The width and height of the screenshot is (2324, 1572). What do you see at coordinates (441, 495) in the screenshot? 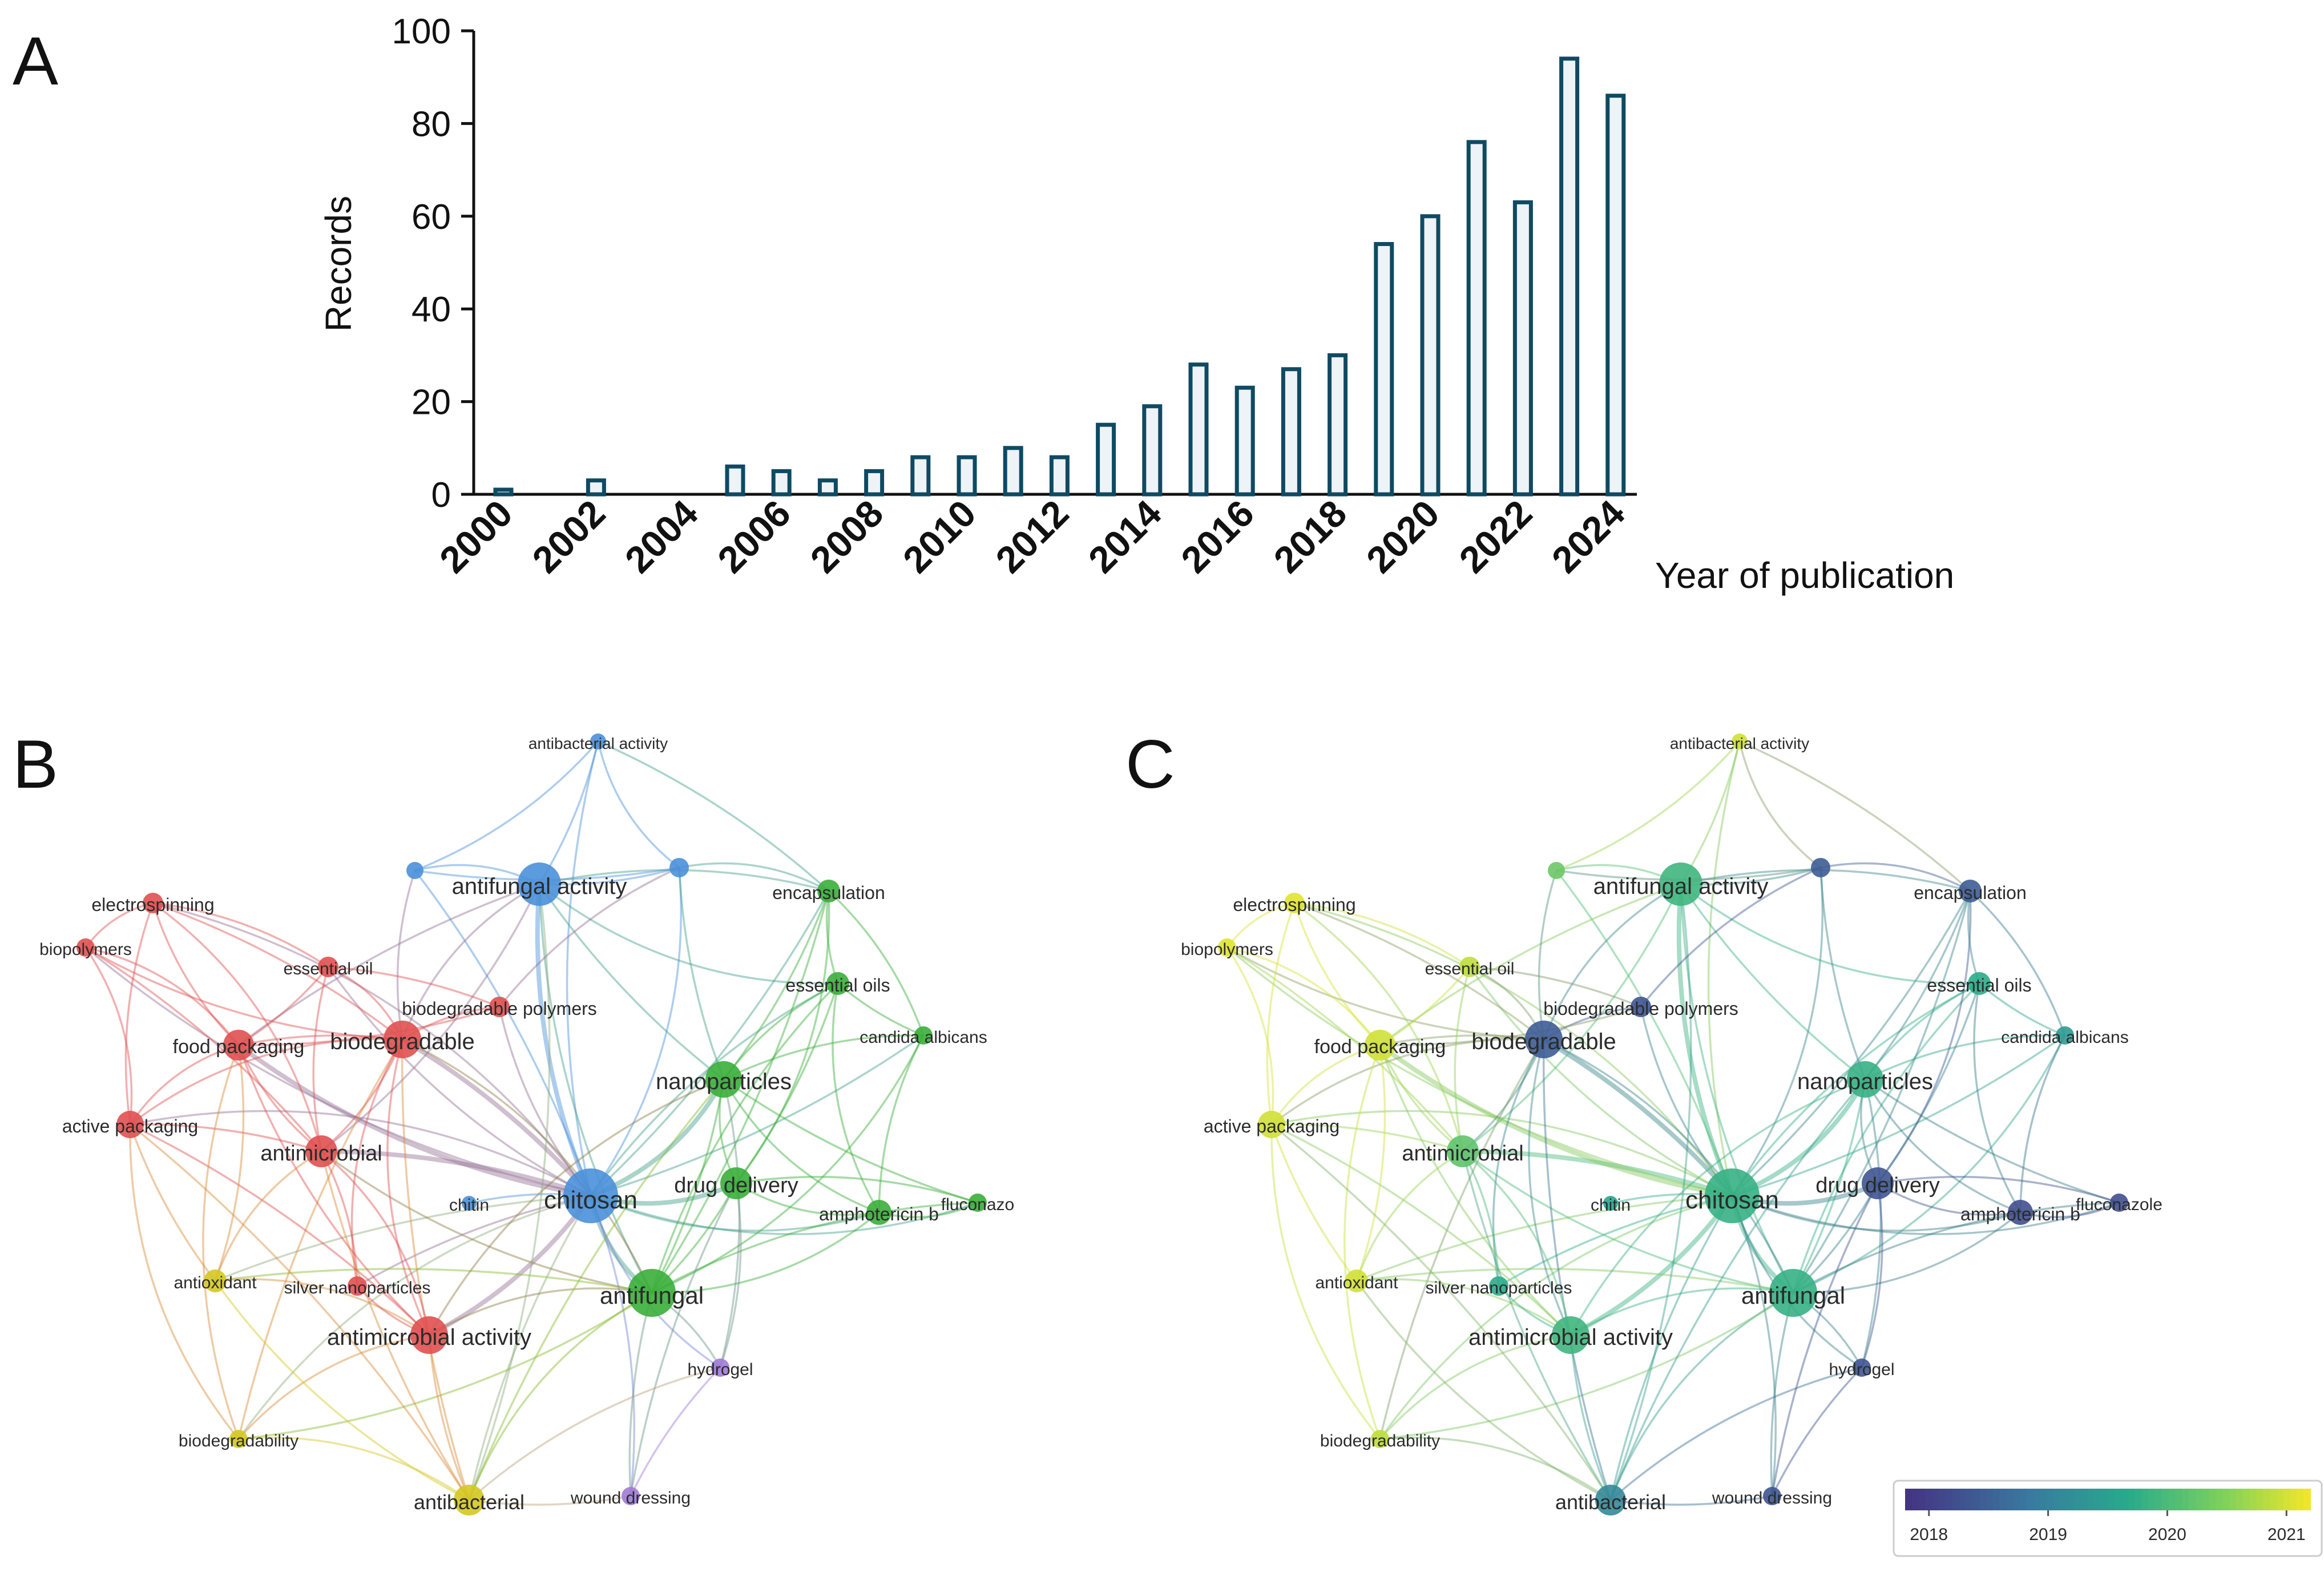
I see `y-tick-label: 0` at bounding box center [441, 495].